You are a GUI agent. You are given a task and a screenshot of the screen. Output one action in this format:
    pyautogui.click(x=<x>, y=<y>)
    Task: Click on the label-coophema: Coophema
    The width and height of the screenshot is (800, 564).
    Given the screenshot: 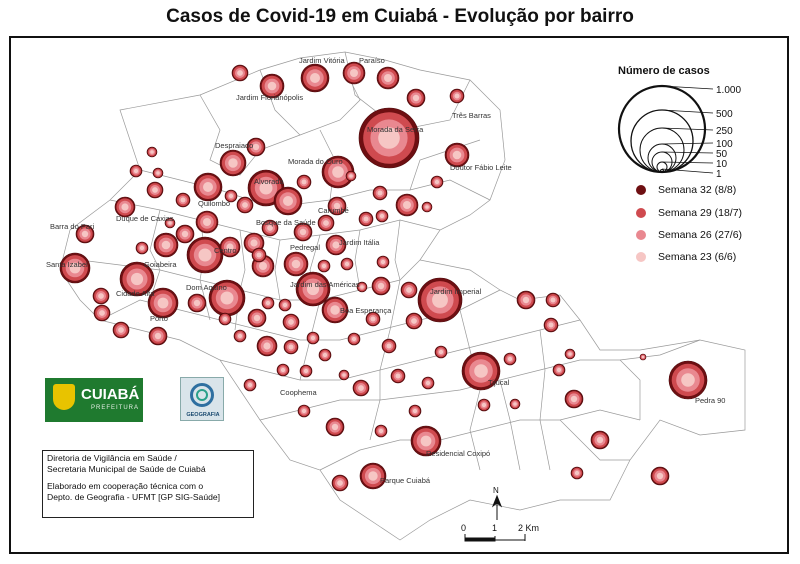 What is the action you would take?
    pyautogui.click(x=299, y=392)
    